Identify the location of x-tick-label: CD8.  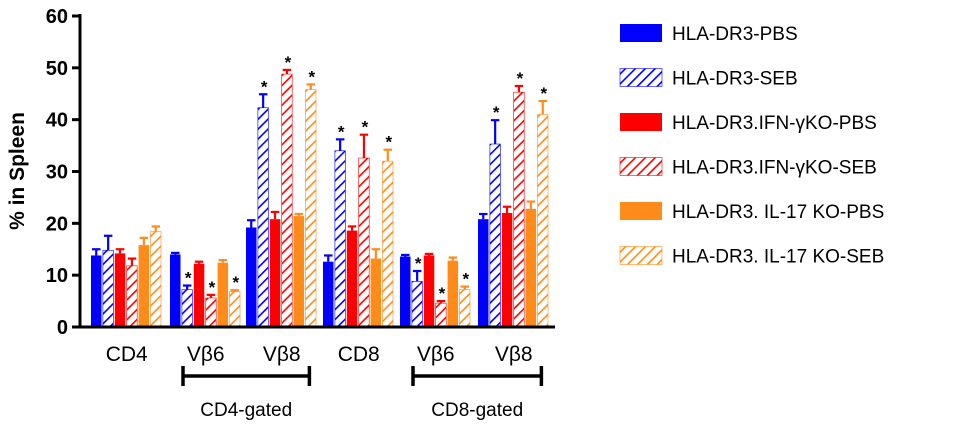
(359, 354).